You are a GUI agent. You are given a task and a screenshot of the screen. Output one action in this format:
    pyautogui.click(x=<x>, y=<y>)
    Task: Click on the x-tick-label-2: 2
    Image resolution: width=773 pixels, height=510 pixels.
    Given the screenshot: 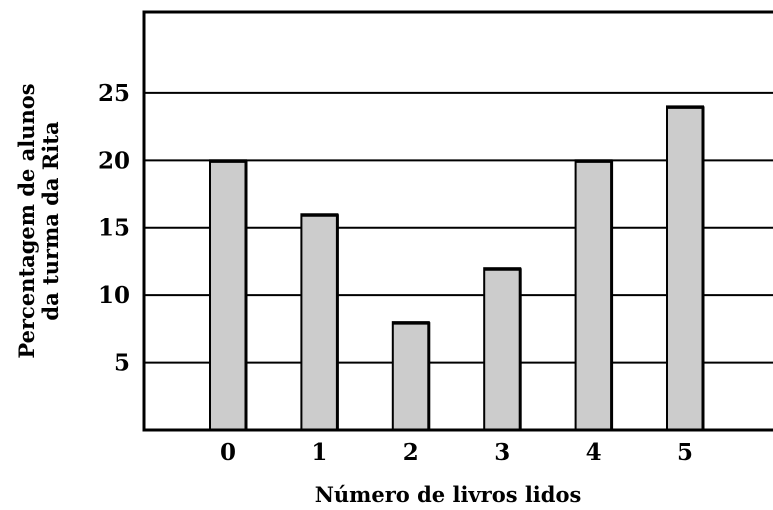 What is the action you would take?
    pyautogui.click(x=411, y=452)
    